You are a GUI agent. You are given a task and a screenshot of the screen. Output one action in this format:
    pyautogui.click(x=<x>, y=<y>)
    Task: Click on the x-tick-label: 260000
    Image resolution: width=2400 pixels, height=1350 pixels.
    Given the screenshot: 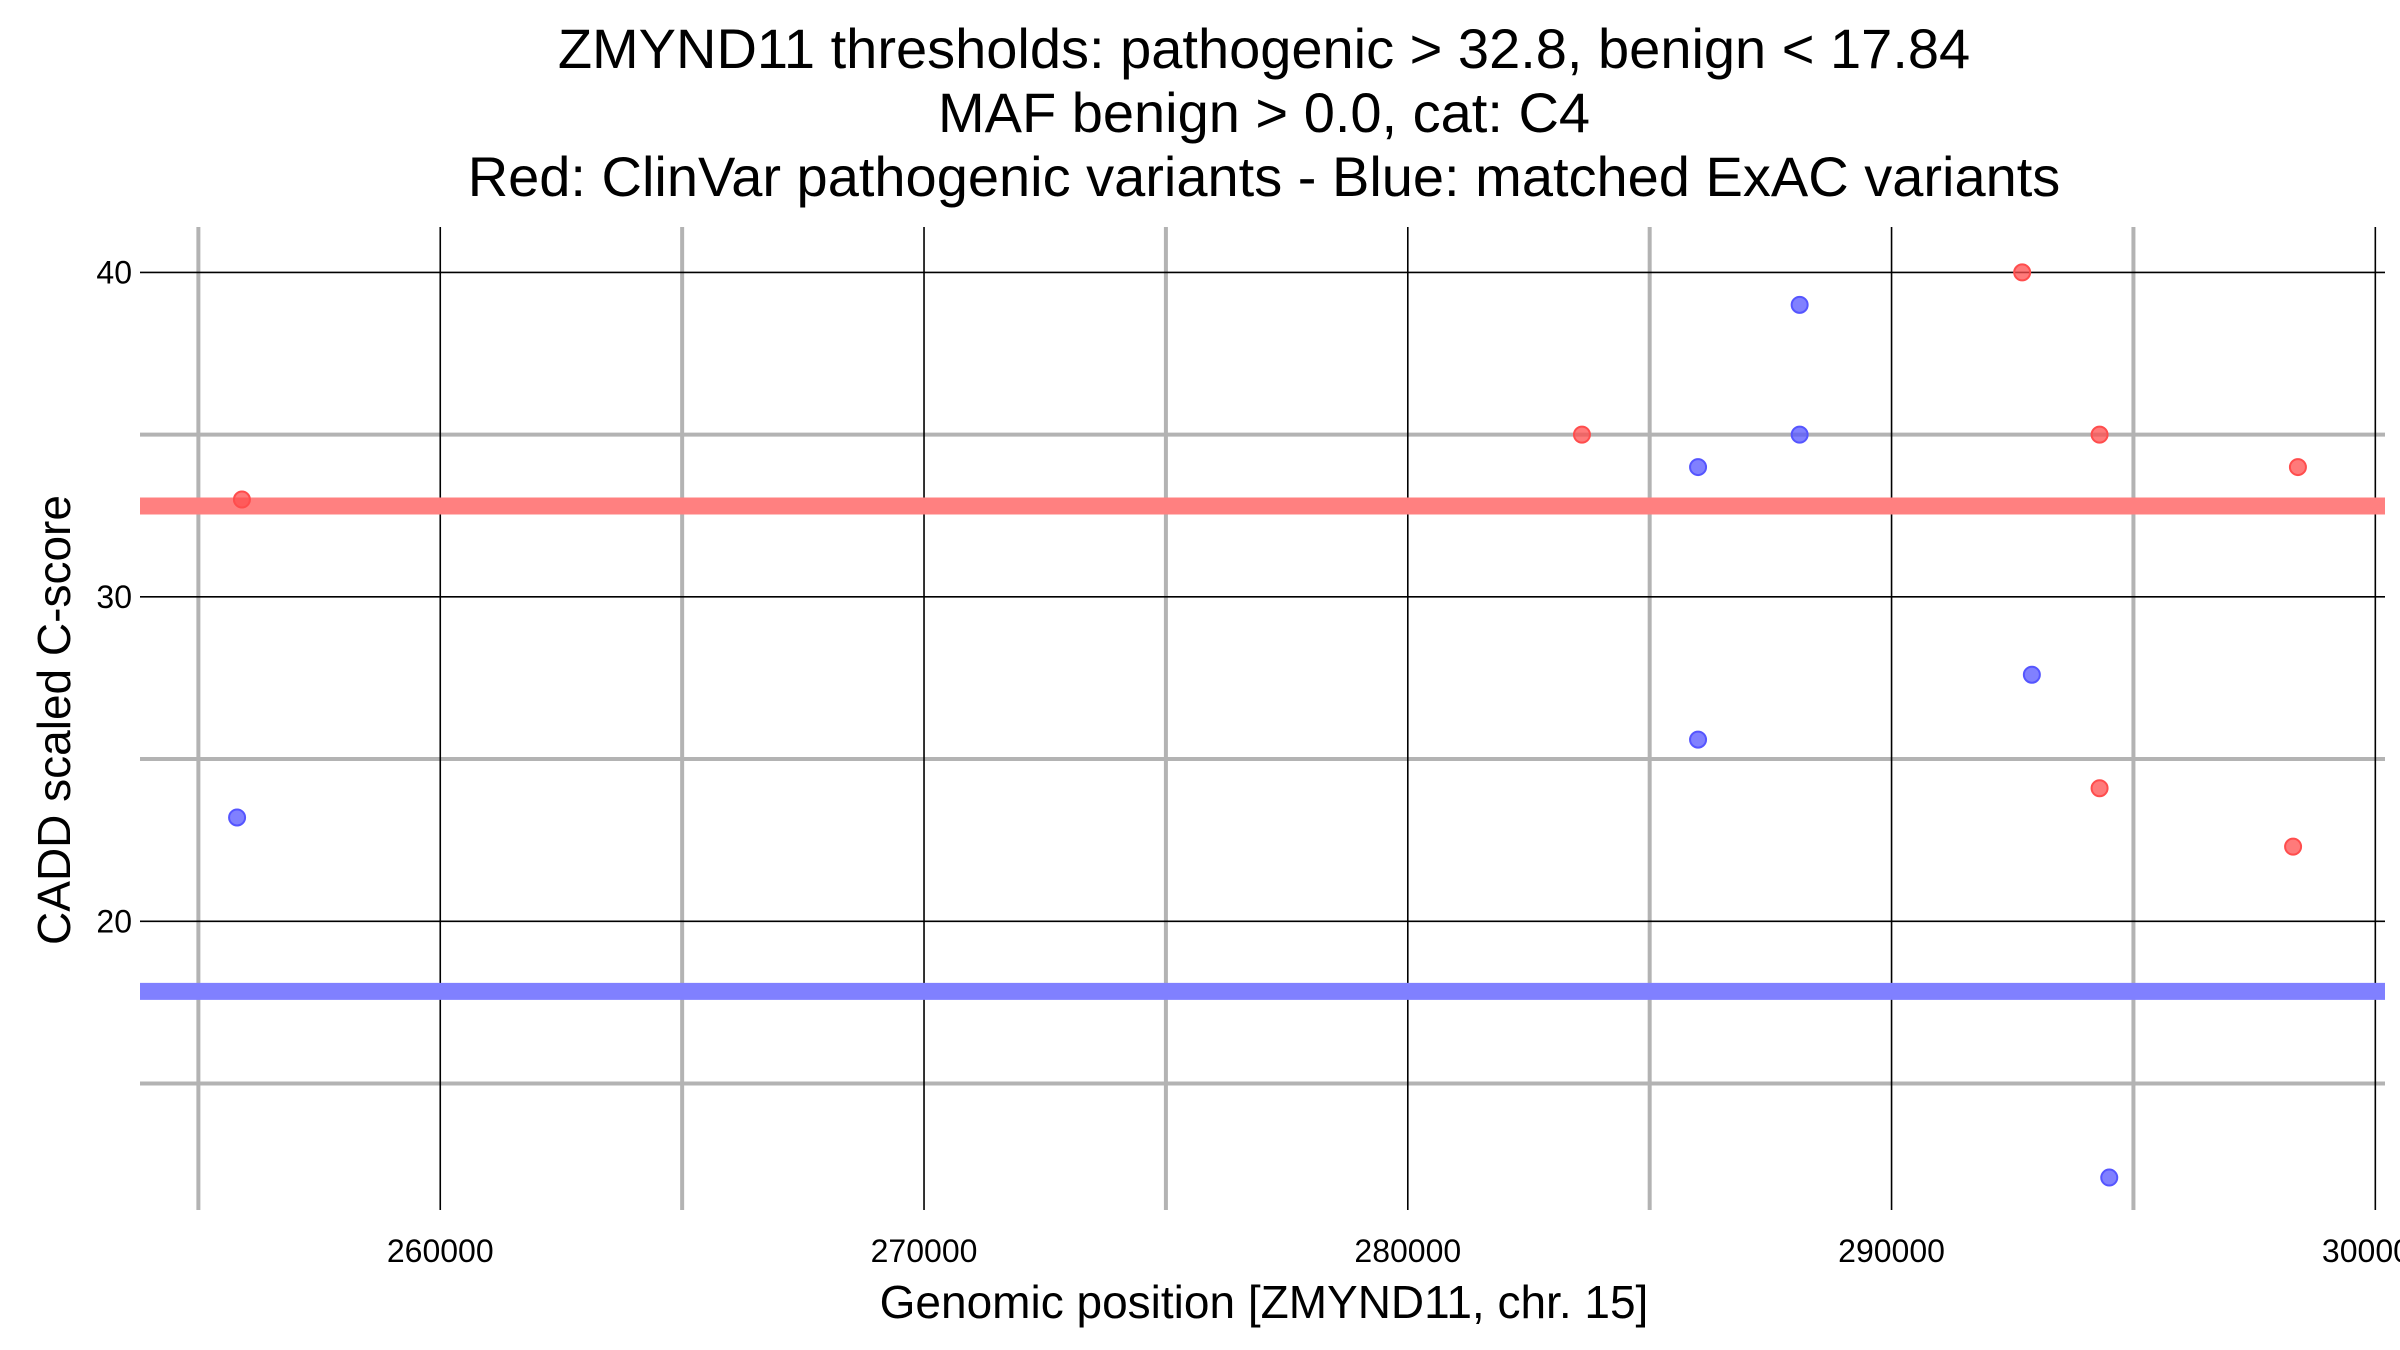 What is the action you would take?
    pyautogui.click(x=440, y=1251)
    